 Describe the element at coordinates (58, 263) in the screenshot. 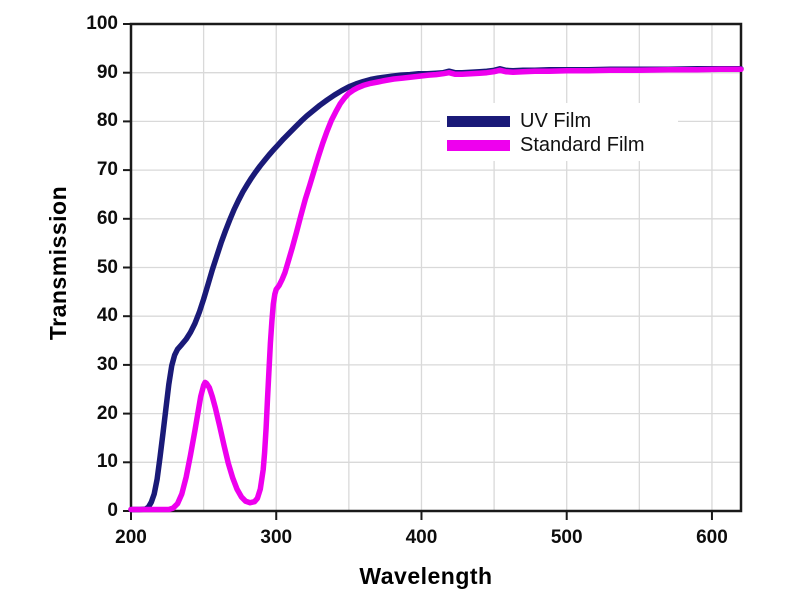

I see `y-axis-title: Transmission` at that location.